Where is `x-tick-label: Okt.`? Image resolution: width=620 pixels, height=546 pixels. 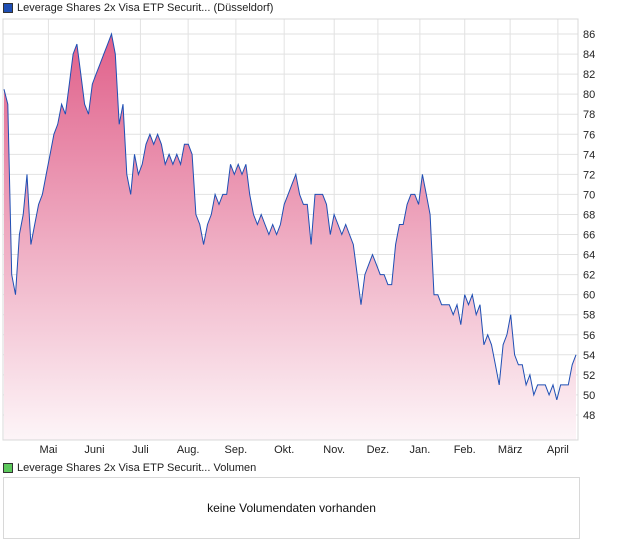 x-tick-label: Okt. is located at coordinates (284, 450).